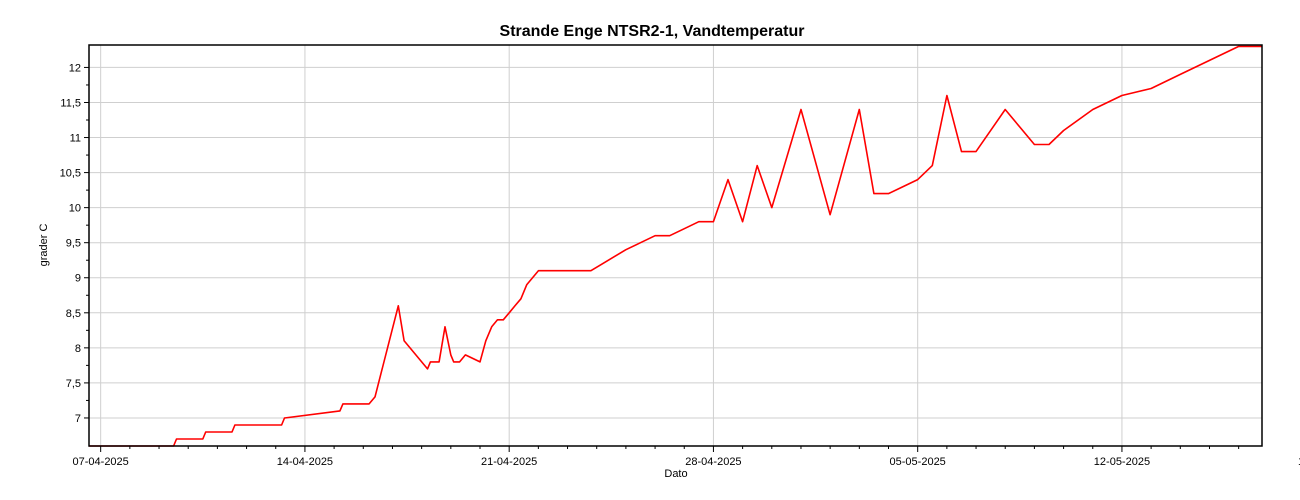 The width and height of the screenshot is (1300, 500). What do you see at coordinates (78, 419) in the screenshot?
I see `y-tick-label: 7` at bounding box center [78, 419].